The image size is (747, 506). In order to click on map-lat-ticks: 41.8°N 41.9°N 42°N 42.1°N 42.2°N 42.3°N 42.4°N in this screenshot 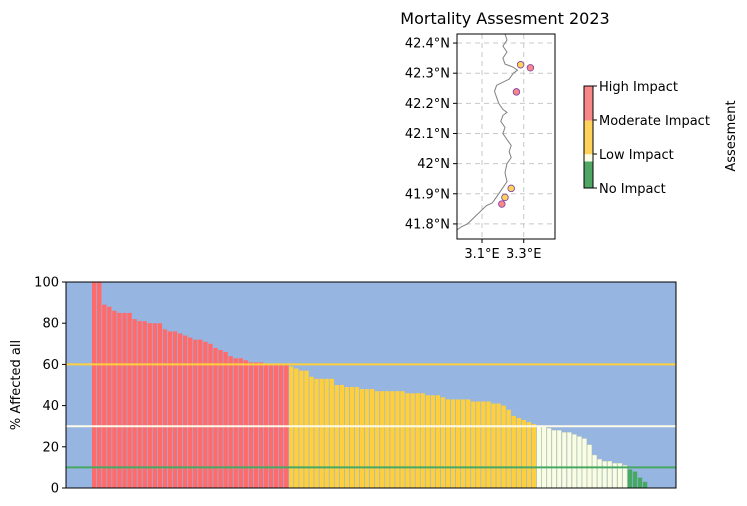, I will do `click(431, 134)`.